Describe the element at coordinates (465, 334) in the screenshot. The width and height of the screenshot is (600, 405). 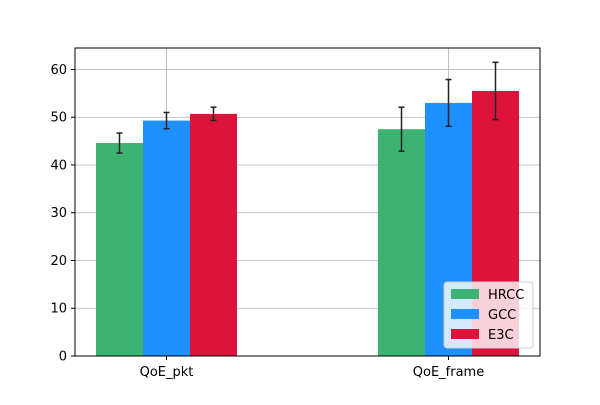
I see `legend-swatch-e3c` at that location.